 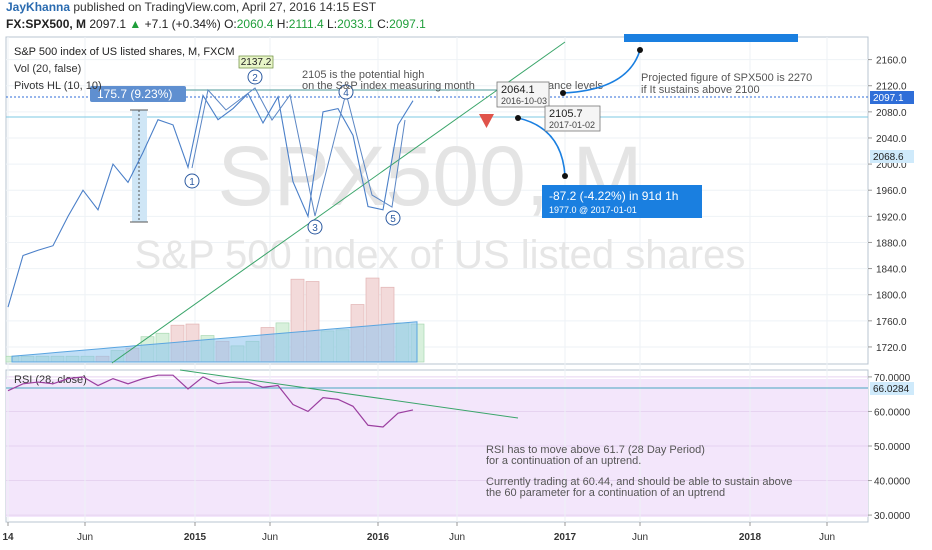 I want to click on rsi-line, so click(x=210, y=401).